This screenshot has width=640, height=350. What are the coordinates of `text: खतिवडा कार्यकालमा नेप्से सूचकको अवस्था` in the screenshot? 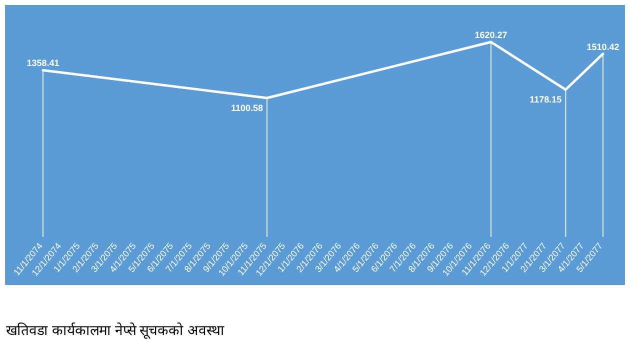 It's located at (115, 330).